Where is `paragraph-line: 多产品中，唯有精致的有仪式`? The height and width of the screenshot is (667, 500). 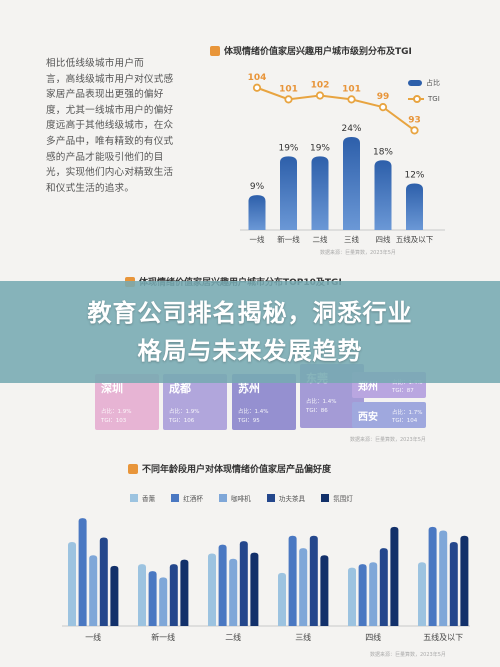 paragraph-line: 多产品中，唯有精致的有仪式 is located at coordinates (110, 141).